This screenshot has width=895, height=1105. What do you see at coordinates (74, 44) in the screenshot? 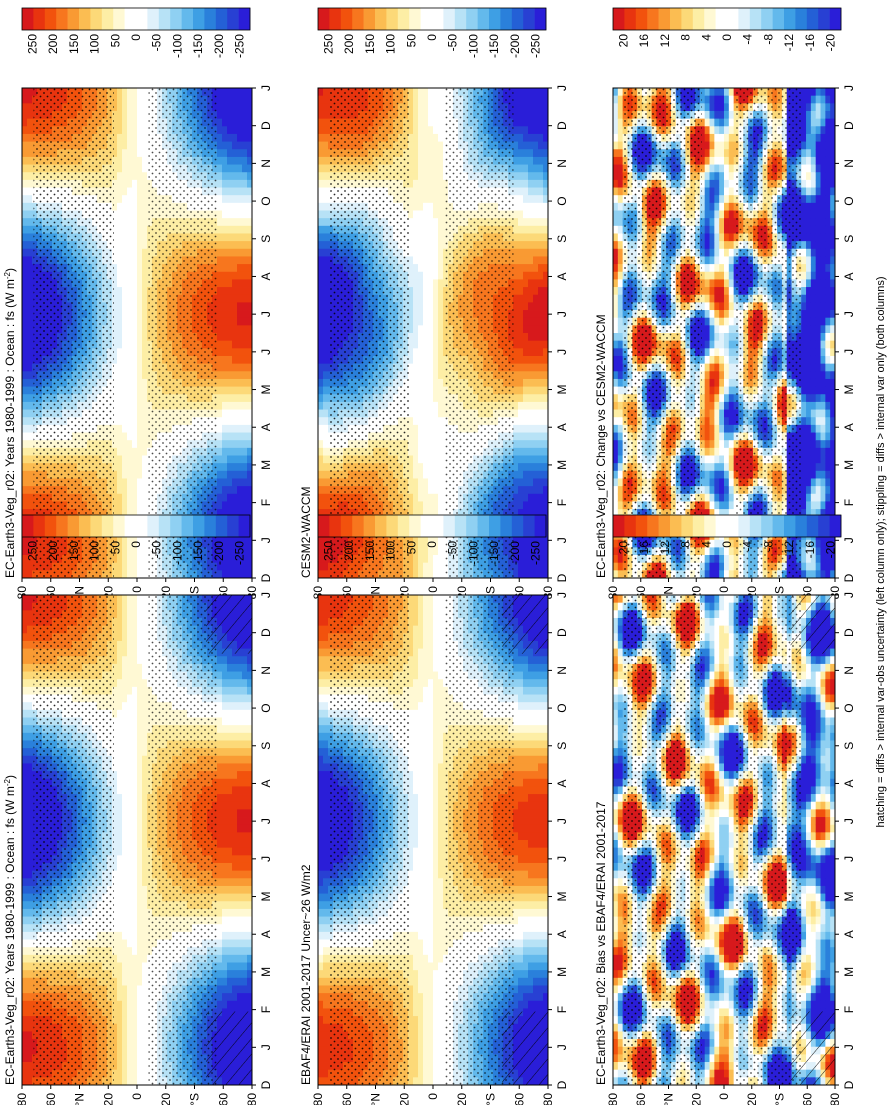
I see `colorbar-label: 150` at bounding box center [74, 44].